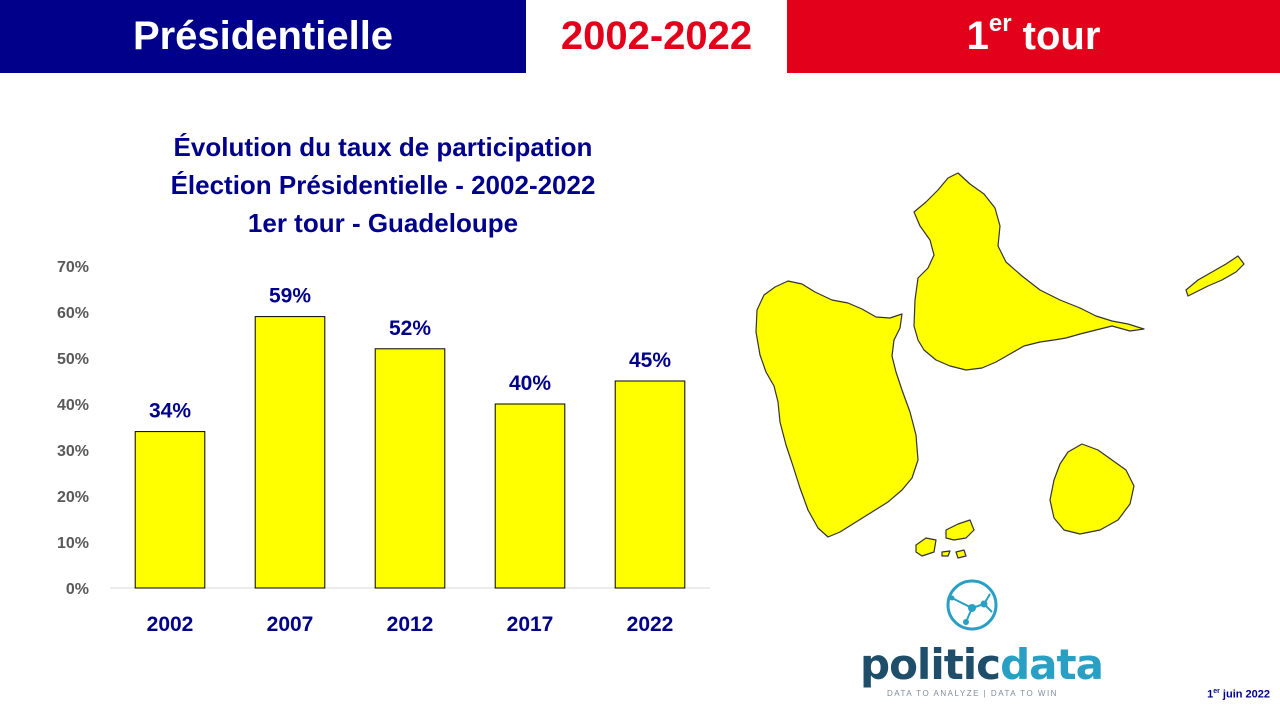 The width and height of the screenshot is (1280, 720). What do you see at coordinates (73, 497) in the screenshot?
I see `y-tick-label: 20%` at bounding box center [73, 497].